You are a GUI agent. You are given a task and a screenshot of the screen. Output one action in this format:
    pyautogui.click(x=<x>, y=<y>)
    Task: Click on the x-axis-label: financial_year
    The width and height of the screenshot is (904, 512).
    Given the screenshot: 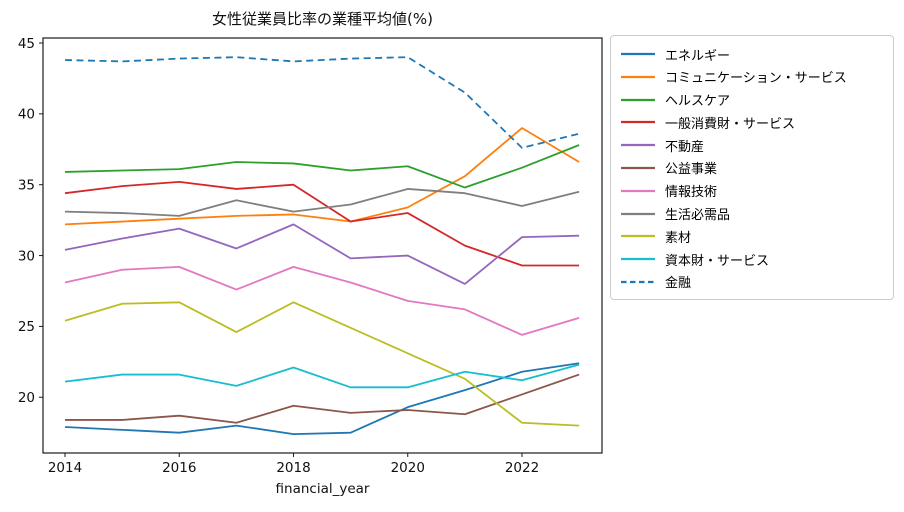 What is the action you would take?
    pyautogui.click(x=322, y=489)
    